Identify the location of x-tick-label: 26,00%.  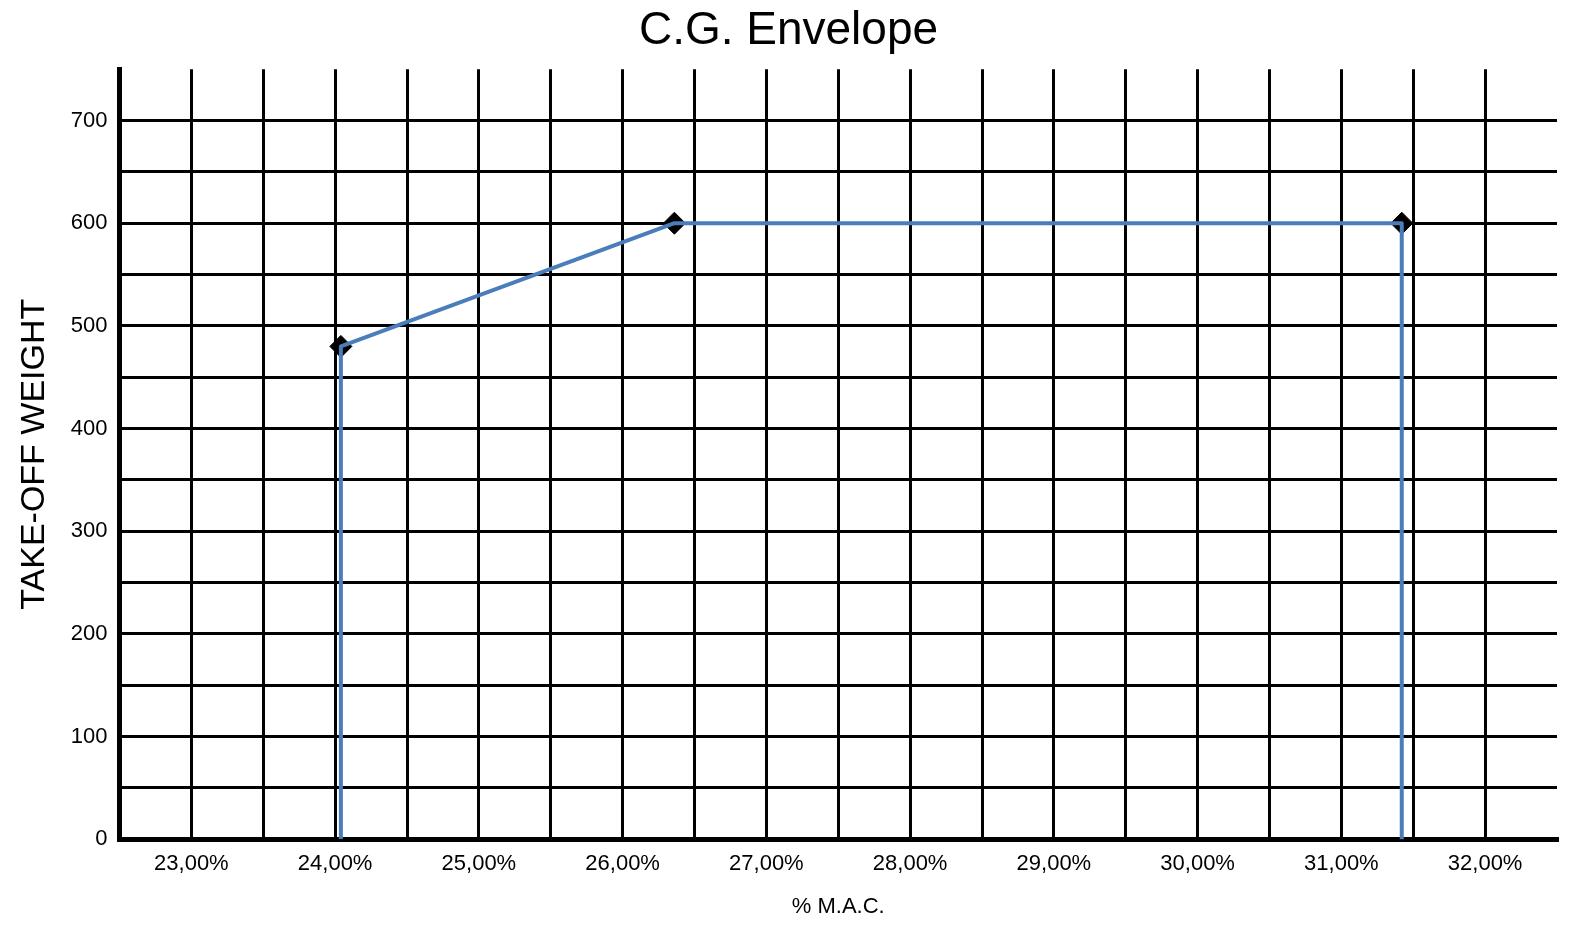
(622, 863).